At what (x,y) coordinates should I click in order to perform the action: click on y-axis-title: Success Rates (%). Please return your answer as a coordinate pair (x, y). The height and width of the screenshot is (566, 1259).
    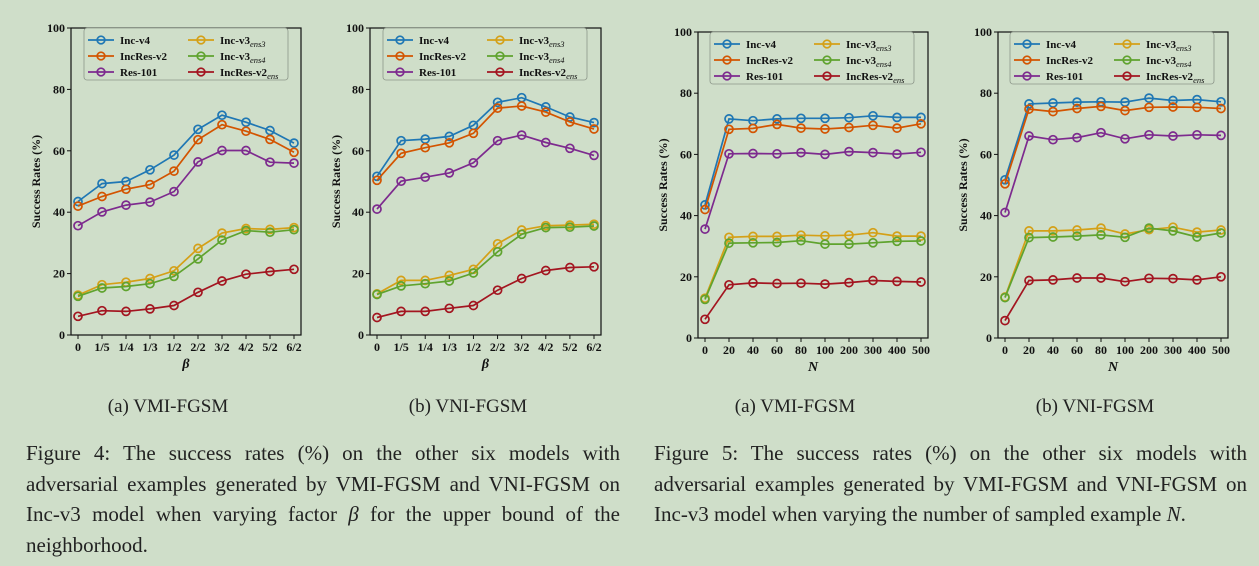
    Looking at the image, I should click on (336, 181).